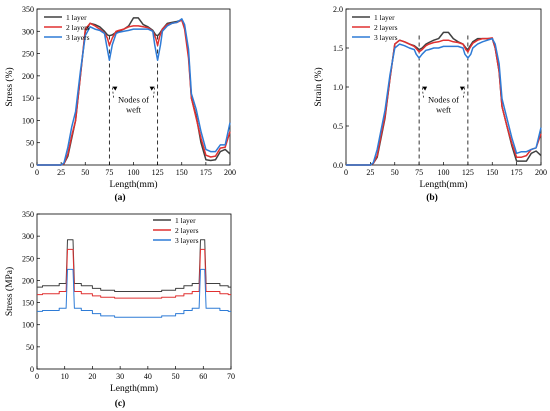 Image resolution: width=550 pixels, height=411 pixels. What do you see at coordinates (119, 197) in the screenshot?
I see `panel-label: (a)` at bounding box center [119, 197].